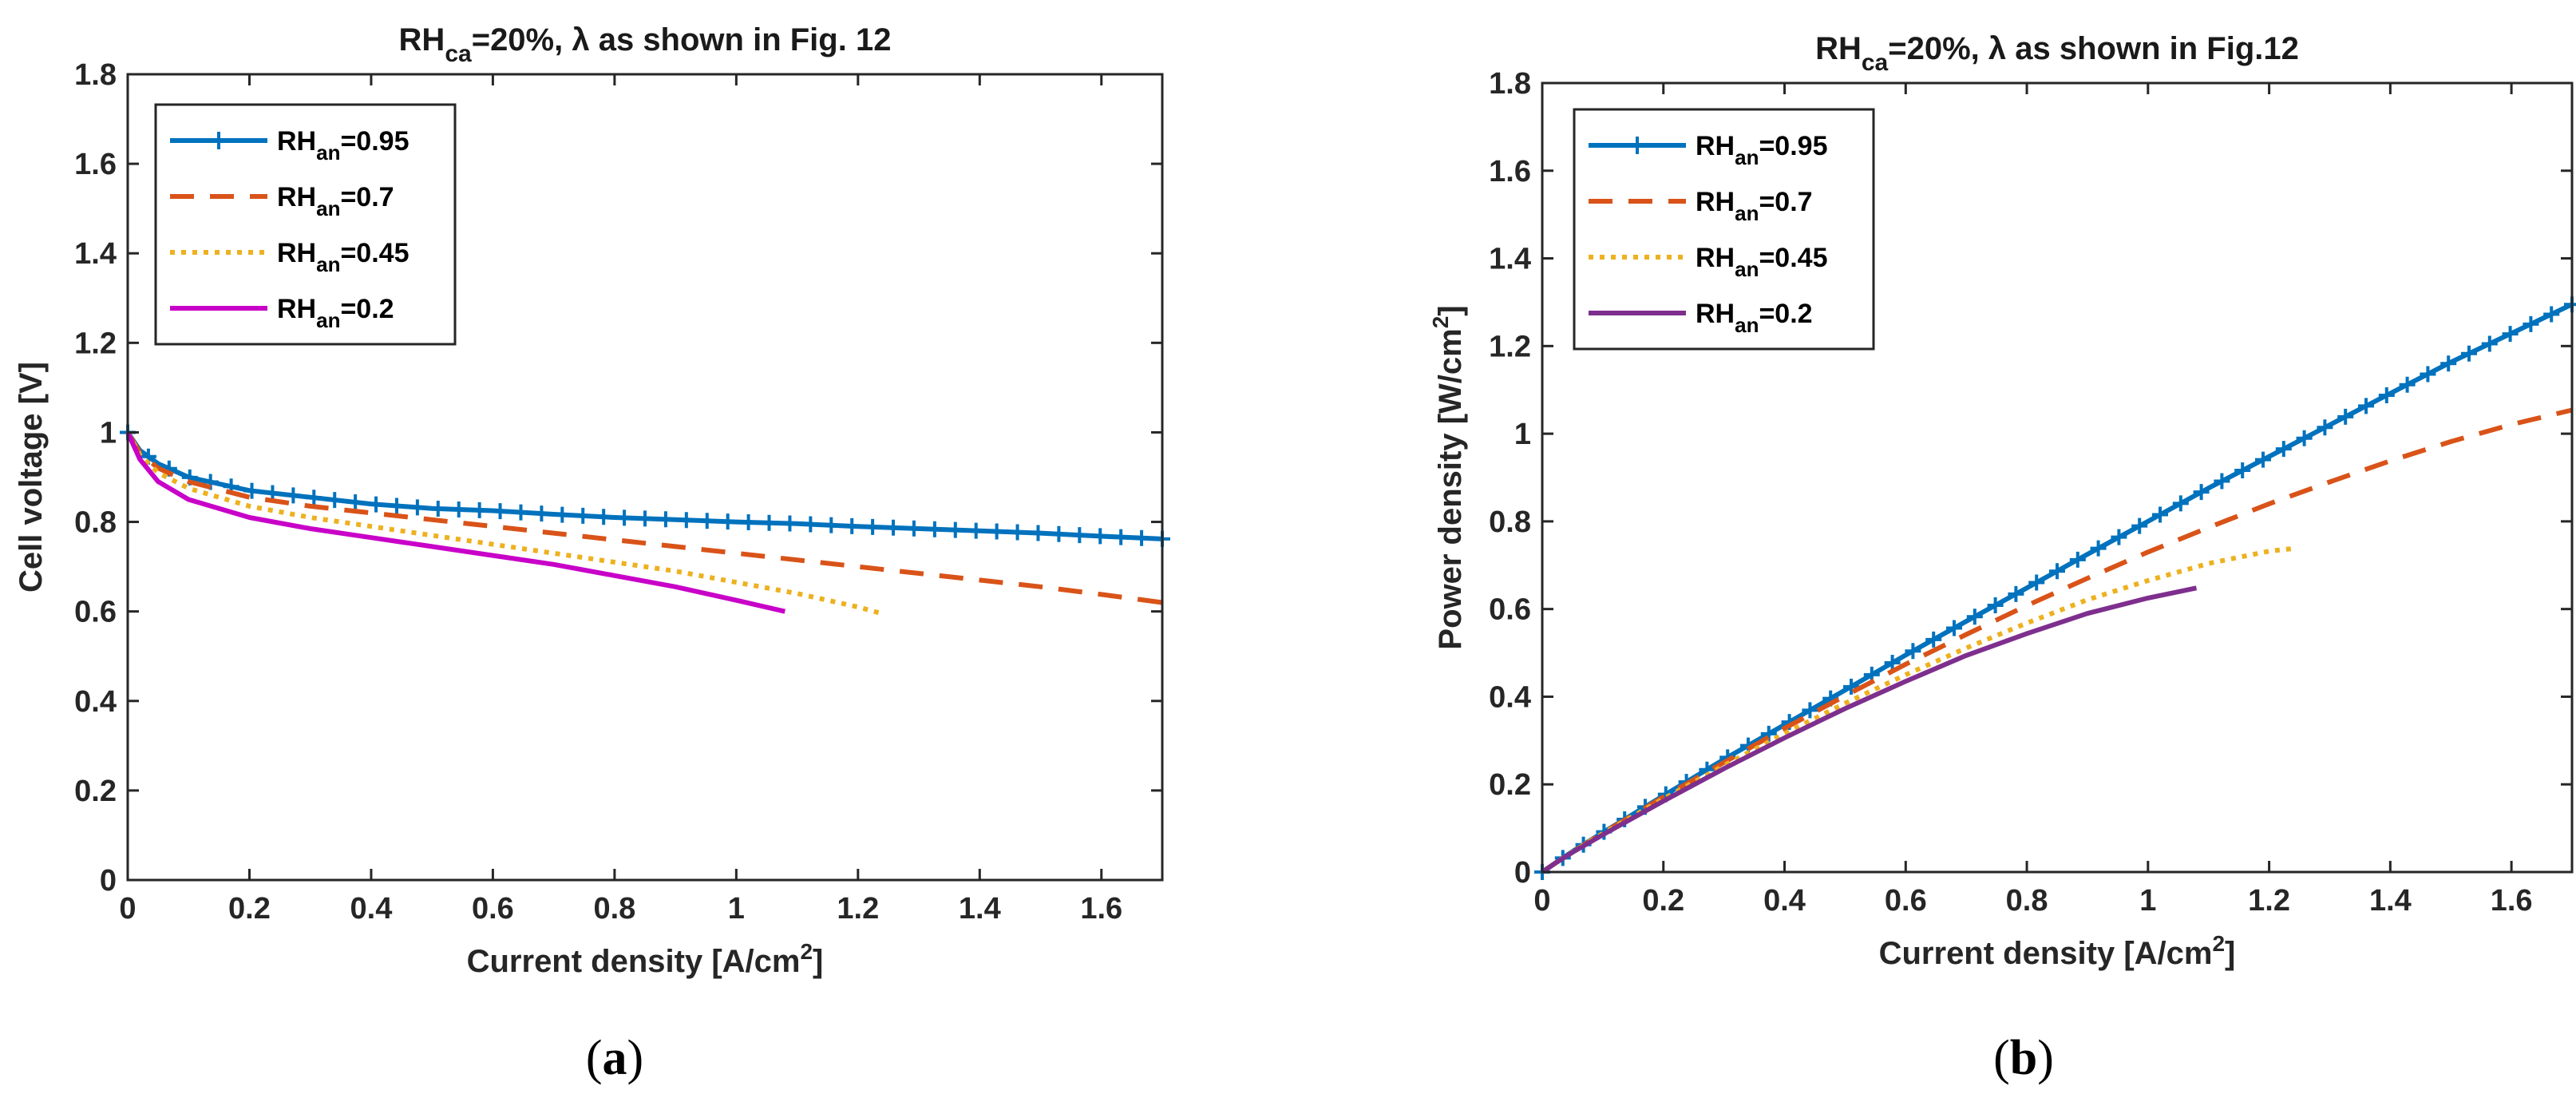 The width and height of the screenshot is (2576, 1110). Describe the element at coordinates (109, 433) in the screenshot. I see `y-tick-label: 1` at that location.